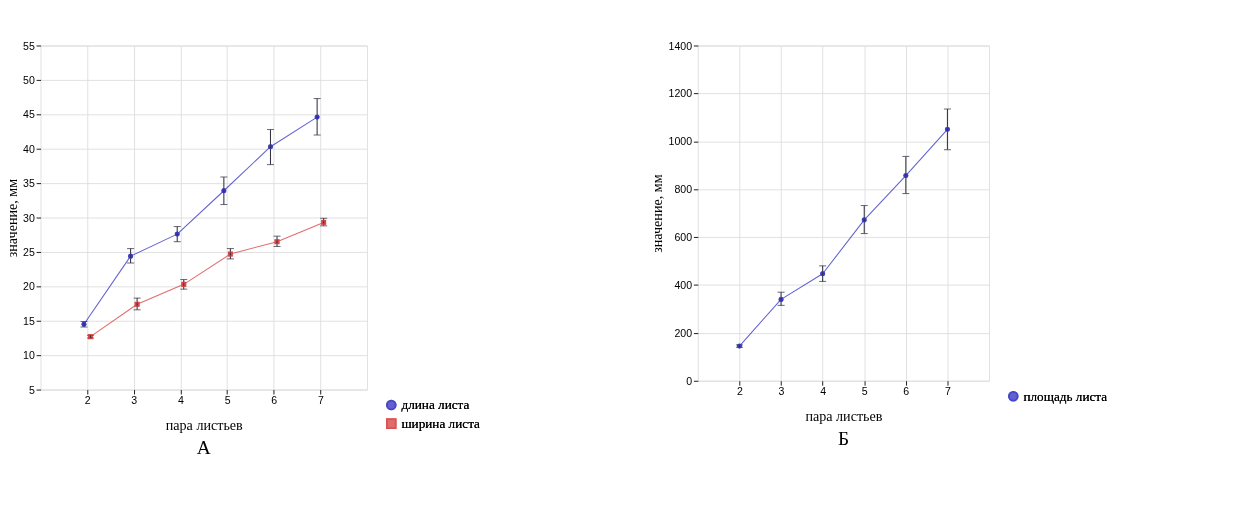  Describe the element at coordinates (680, 45) in the screenshot. I see `y-tick-label: 1400` at that location.